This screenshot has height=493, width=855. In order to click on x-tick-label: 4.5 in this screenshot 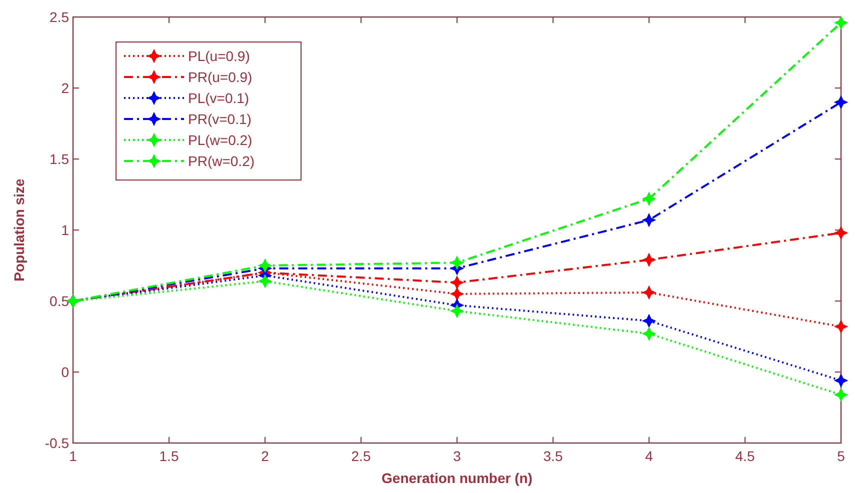, I will do `click(745, 456)`.